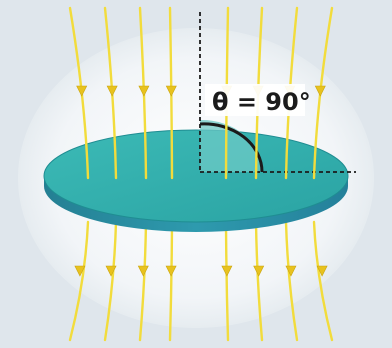  I want to click on angle-arc, so click(231, 147).